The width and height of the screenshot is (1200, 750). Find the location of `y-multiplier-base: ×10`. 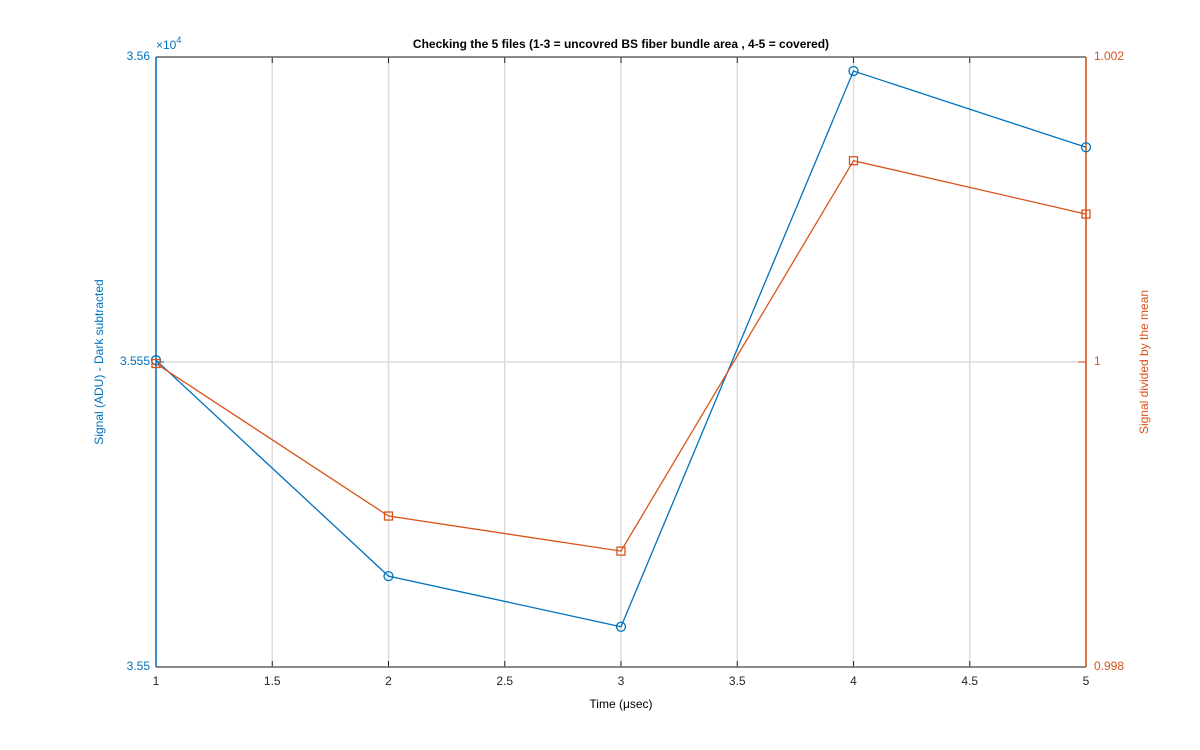

y-multiplier-base: ×10 is located at coordinates (166, 45).